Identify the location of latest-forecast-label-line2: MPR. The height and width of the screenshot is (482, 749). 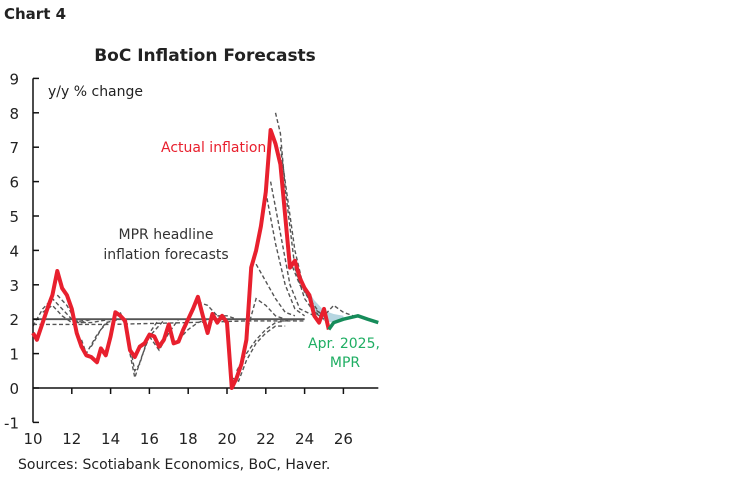
(345, 363).